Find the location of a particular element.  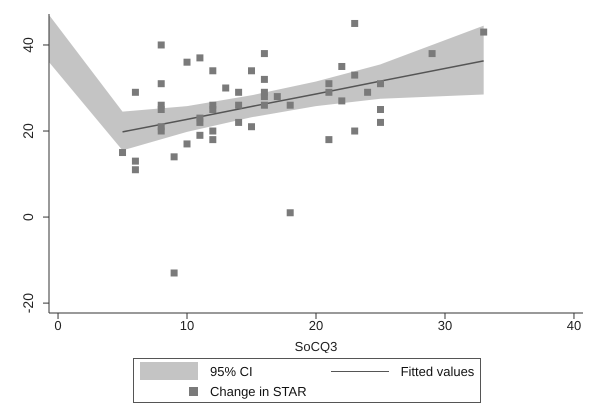

text: 95% CI is located at coordinates (231, 371).